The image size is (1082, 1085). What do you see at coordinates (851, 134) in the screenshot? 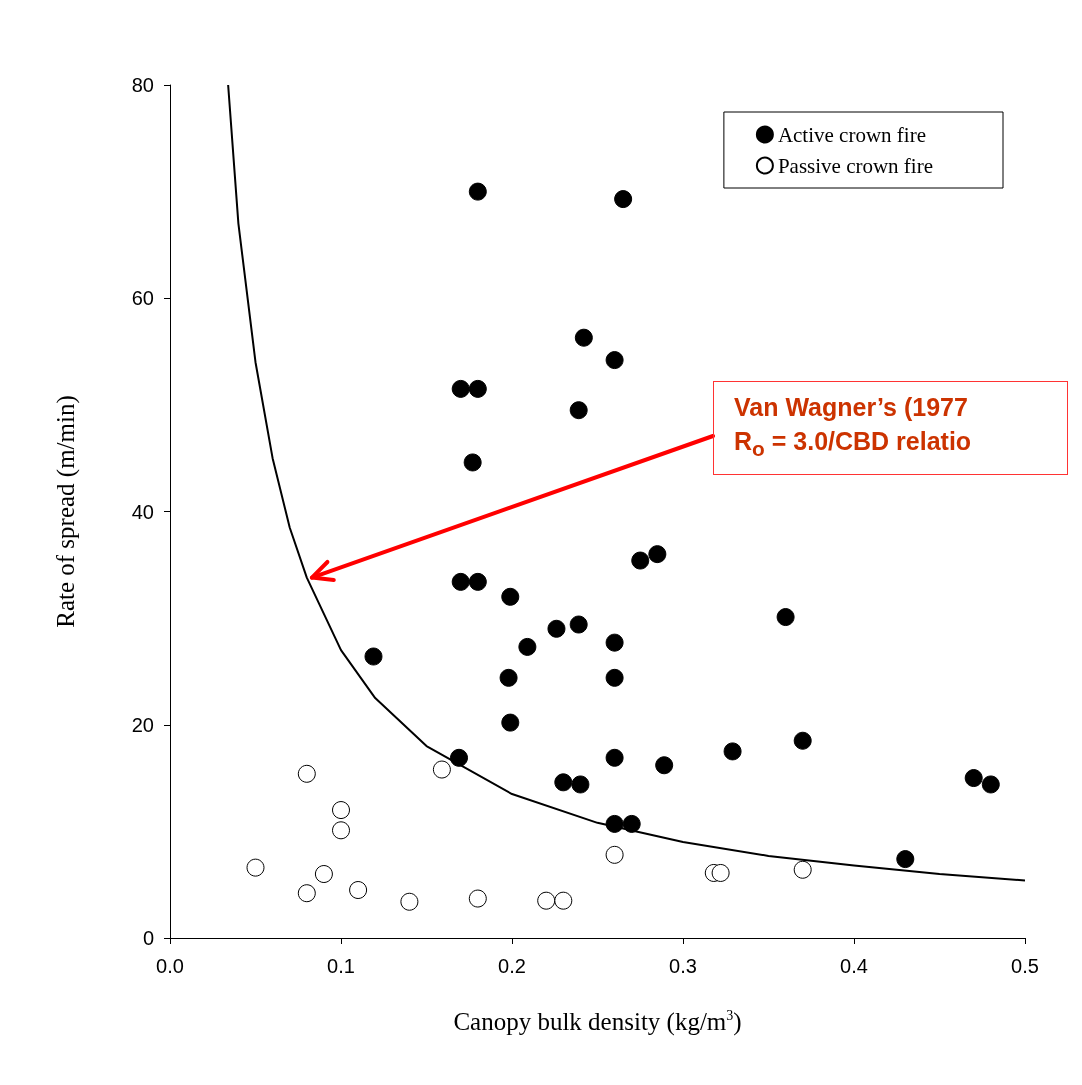
I see `legend-label: Active crown fire` at bounding box center [851, 134].